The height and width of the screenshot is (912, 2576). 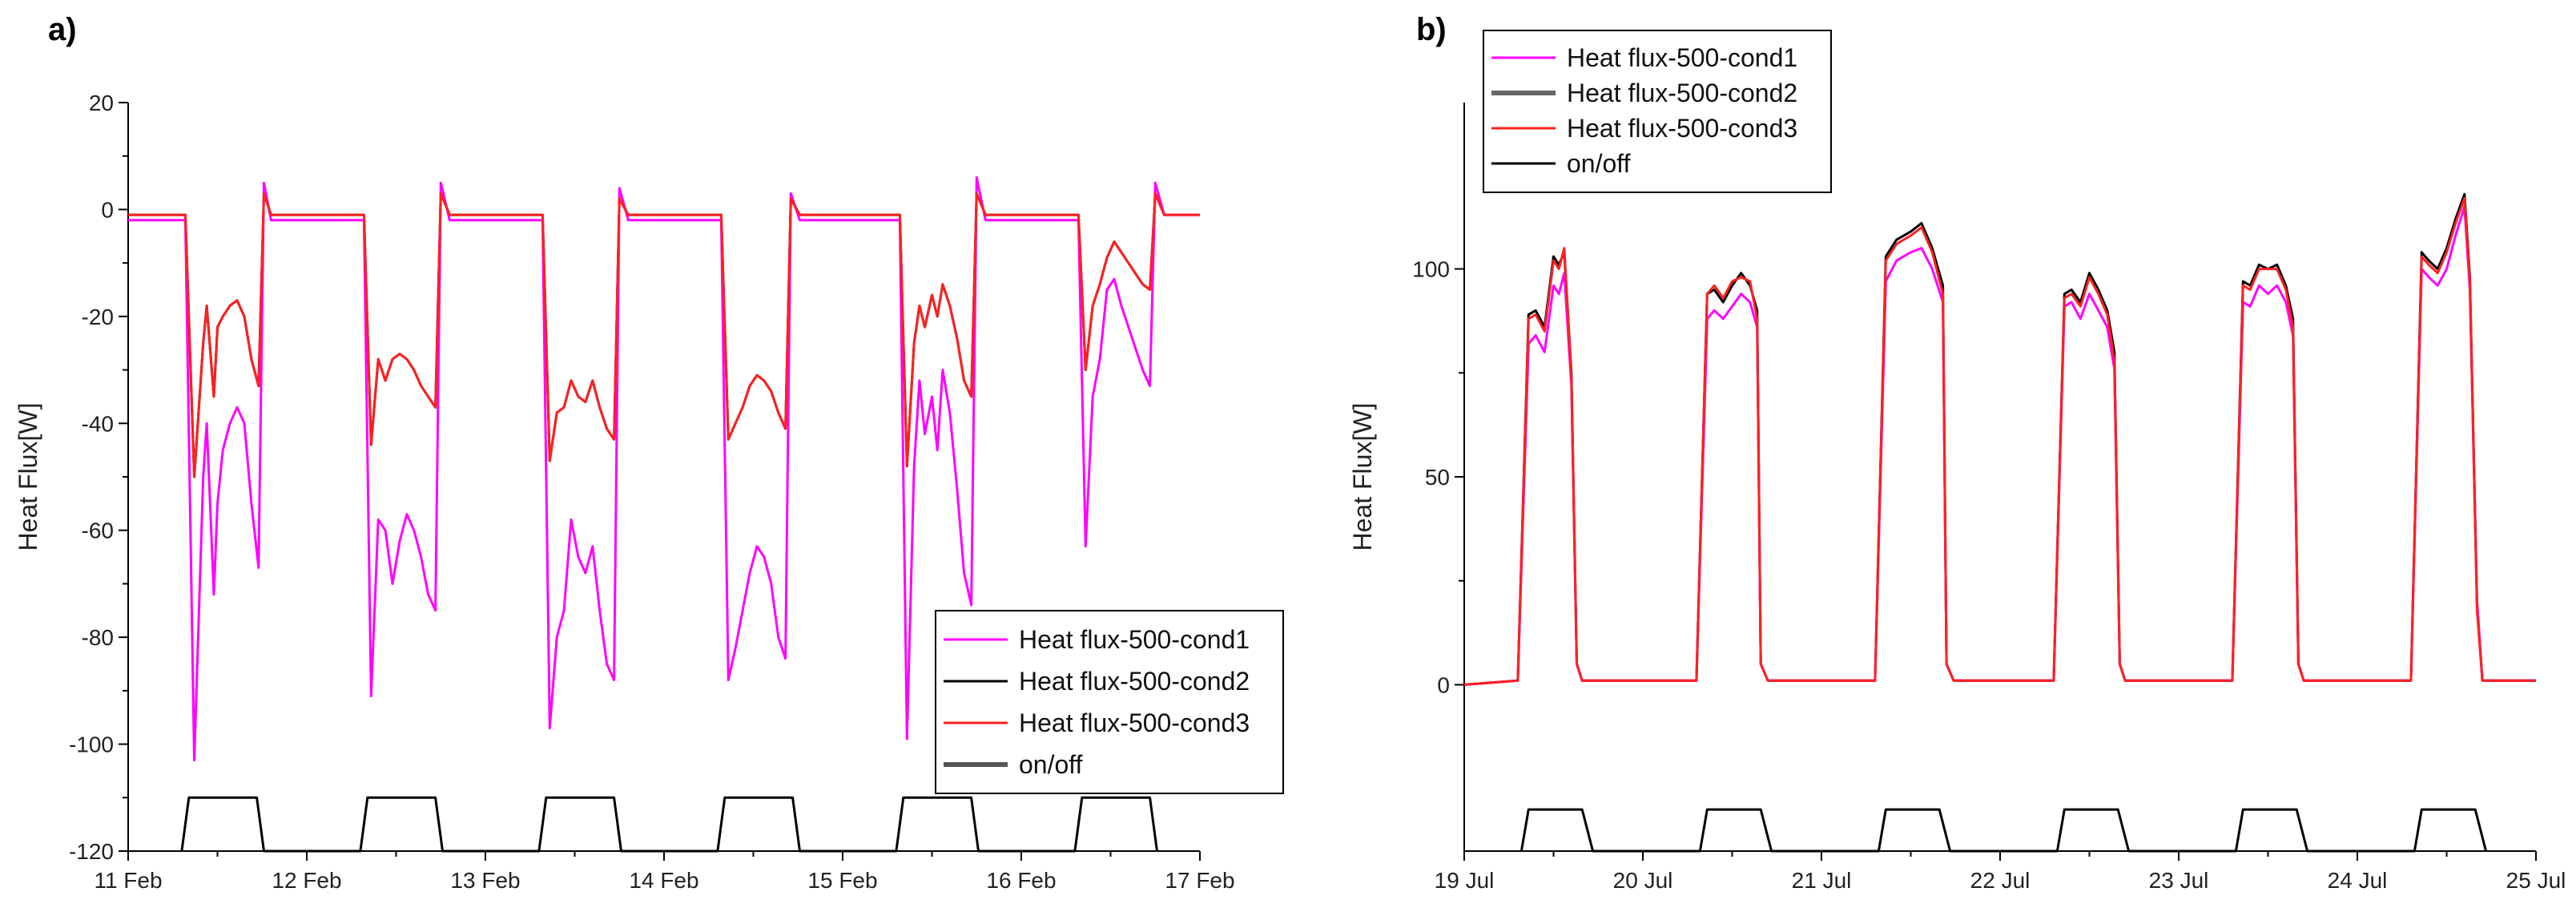 I want to click on x-tick-label: 25 Jul, so click(x=2536, y=880).